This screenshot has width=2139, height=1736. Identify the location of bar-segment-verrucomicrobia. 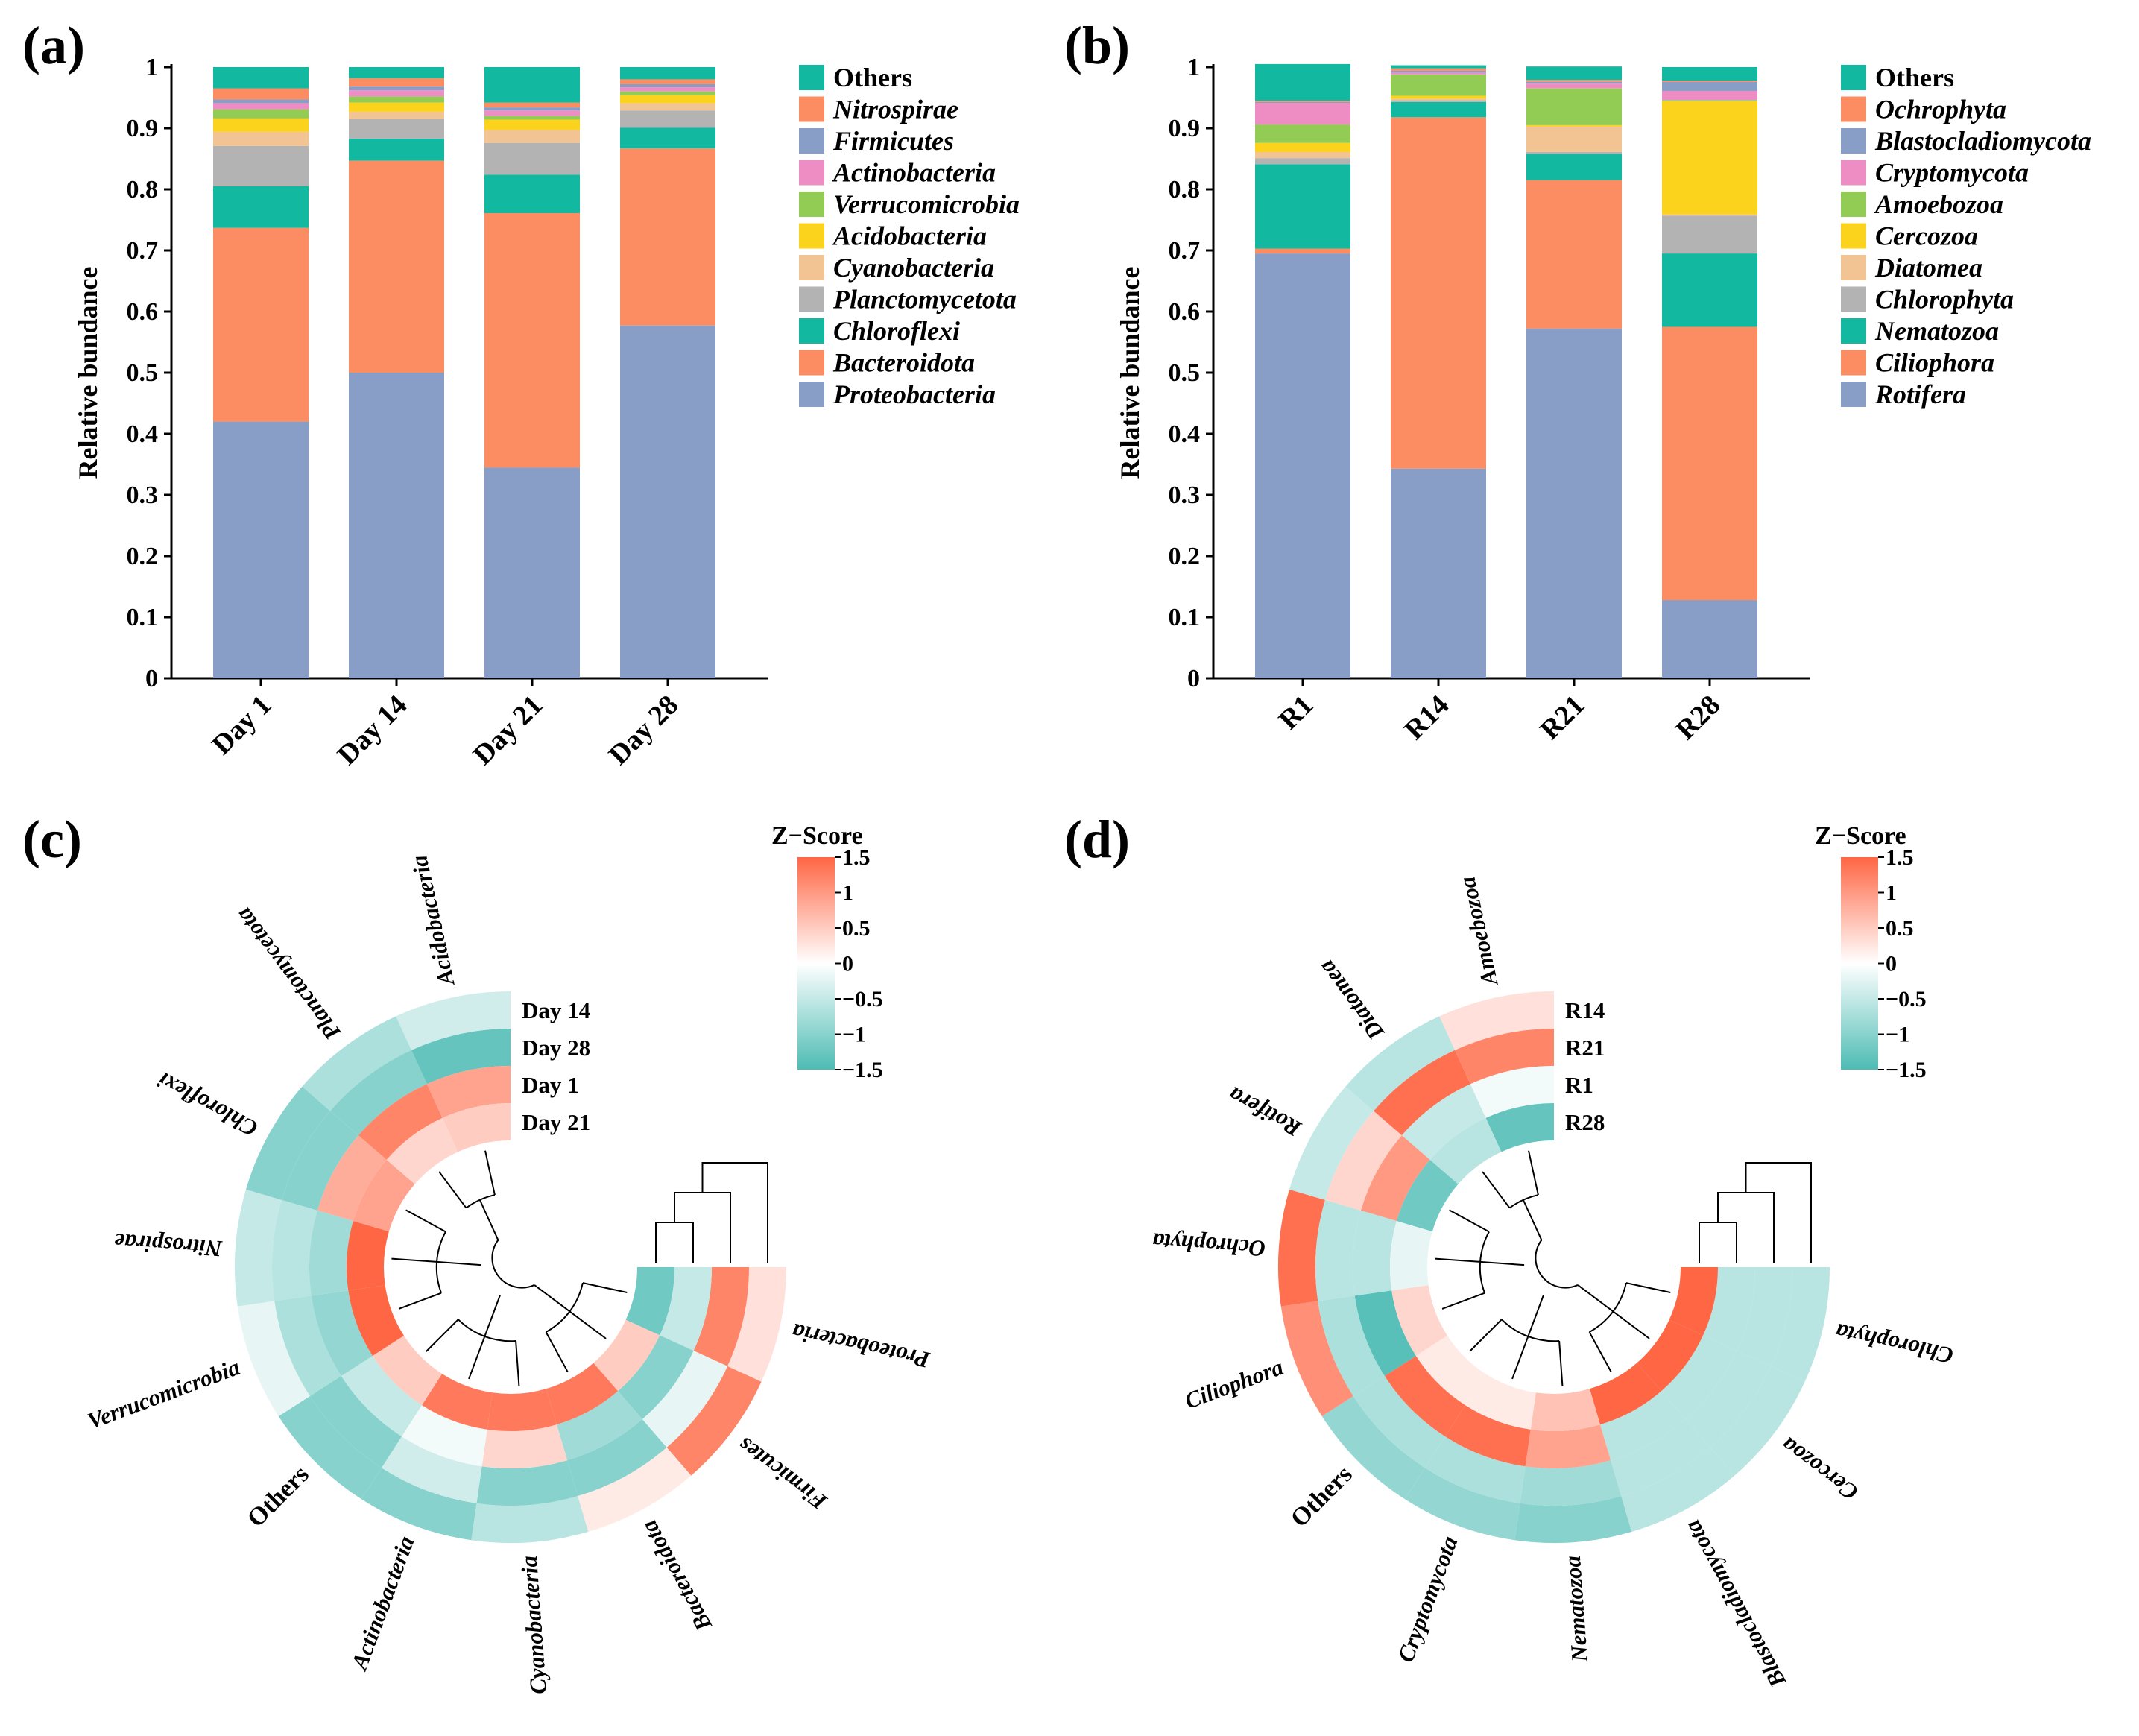
(261, 114).